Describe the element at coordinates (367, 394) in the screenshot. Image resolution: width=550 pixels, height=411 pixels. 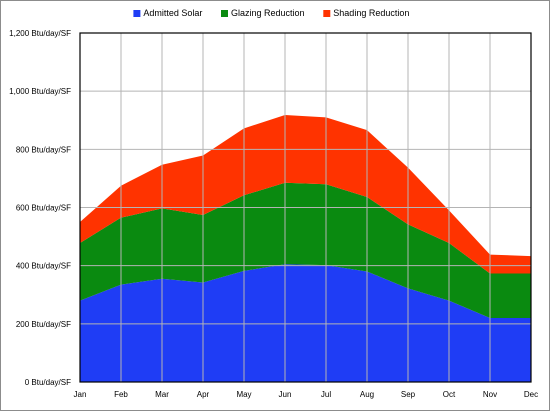
I see `x-tick-label: Aug` at that location.